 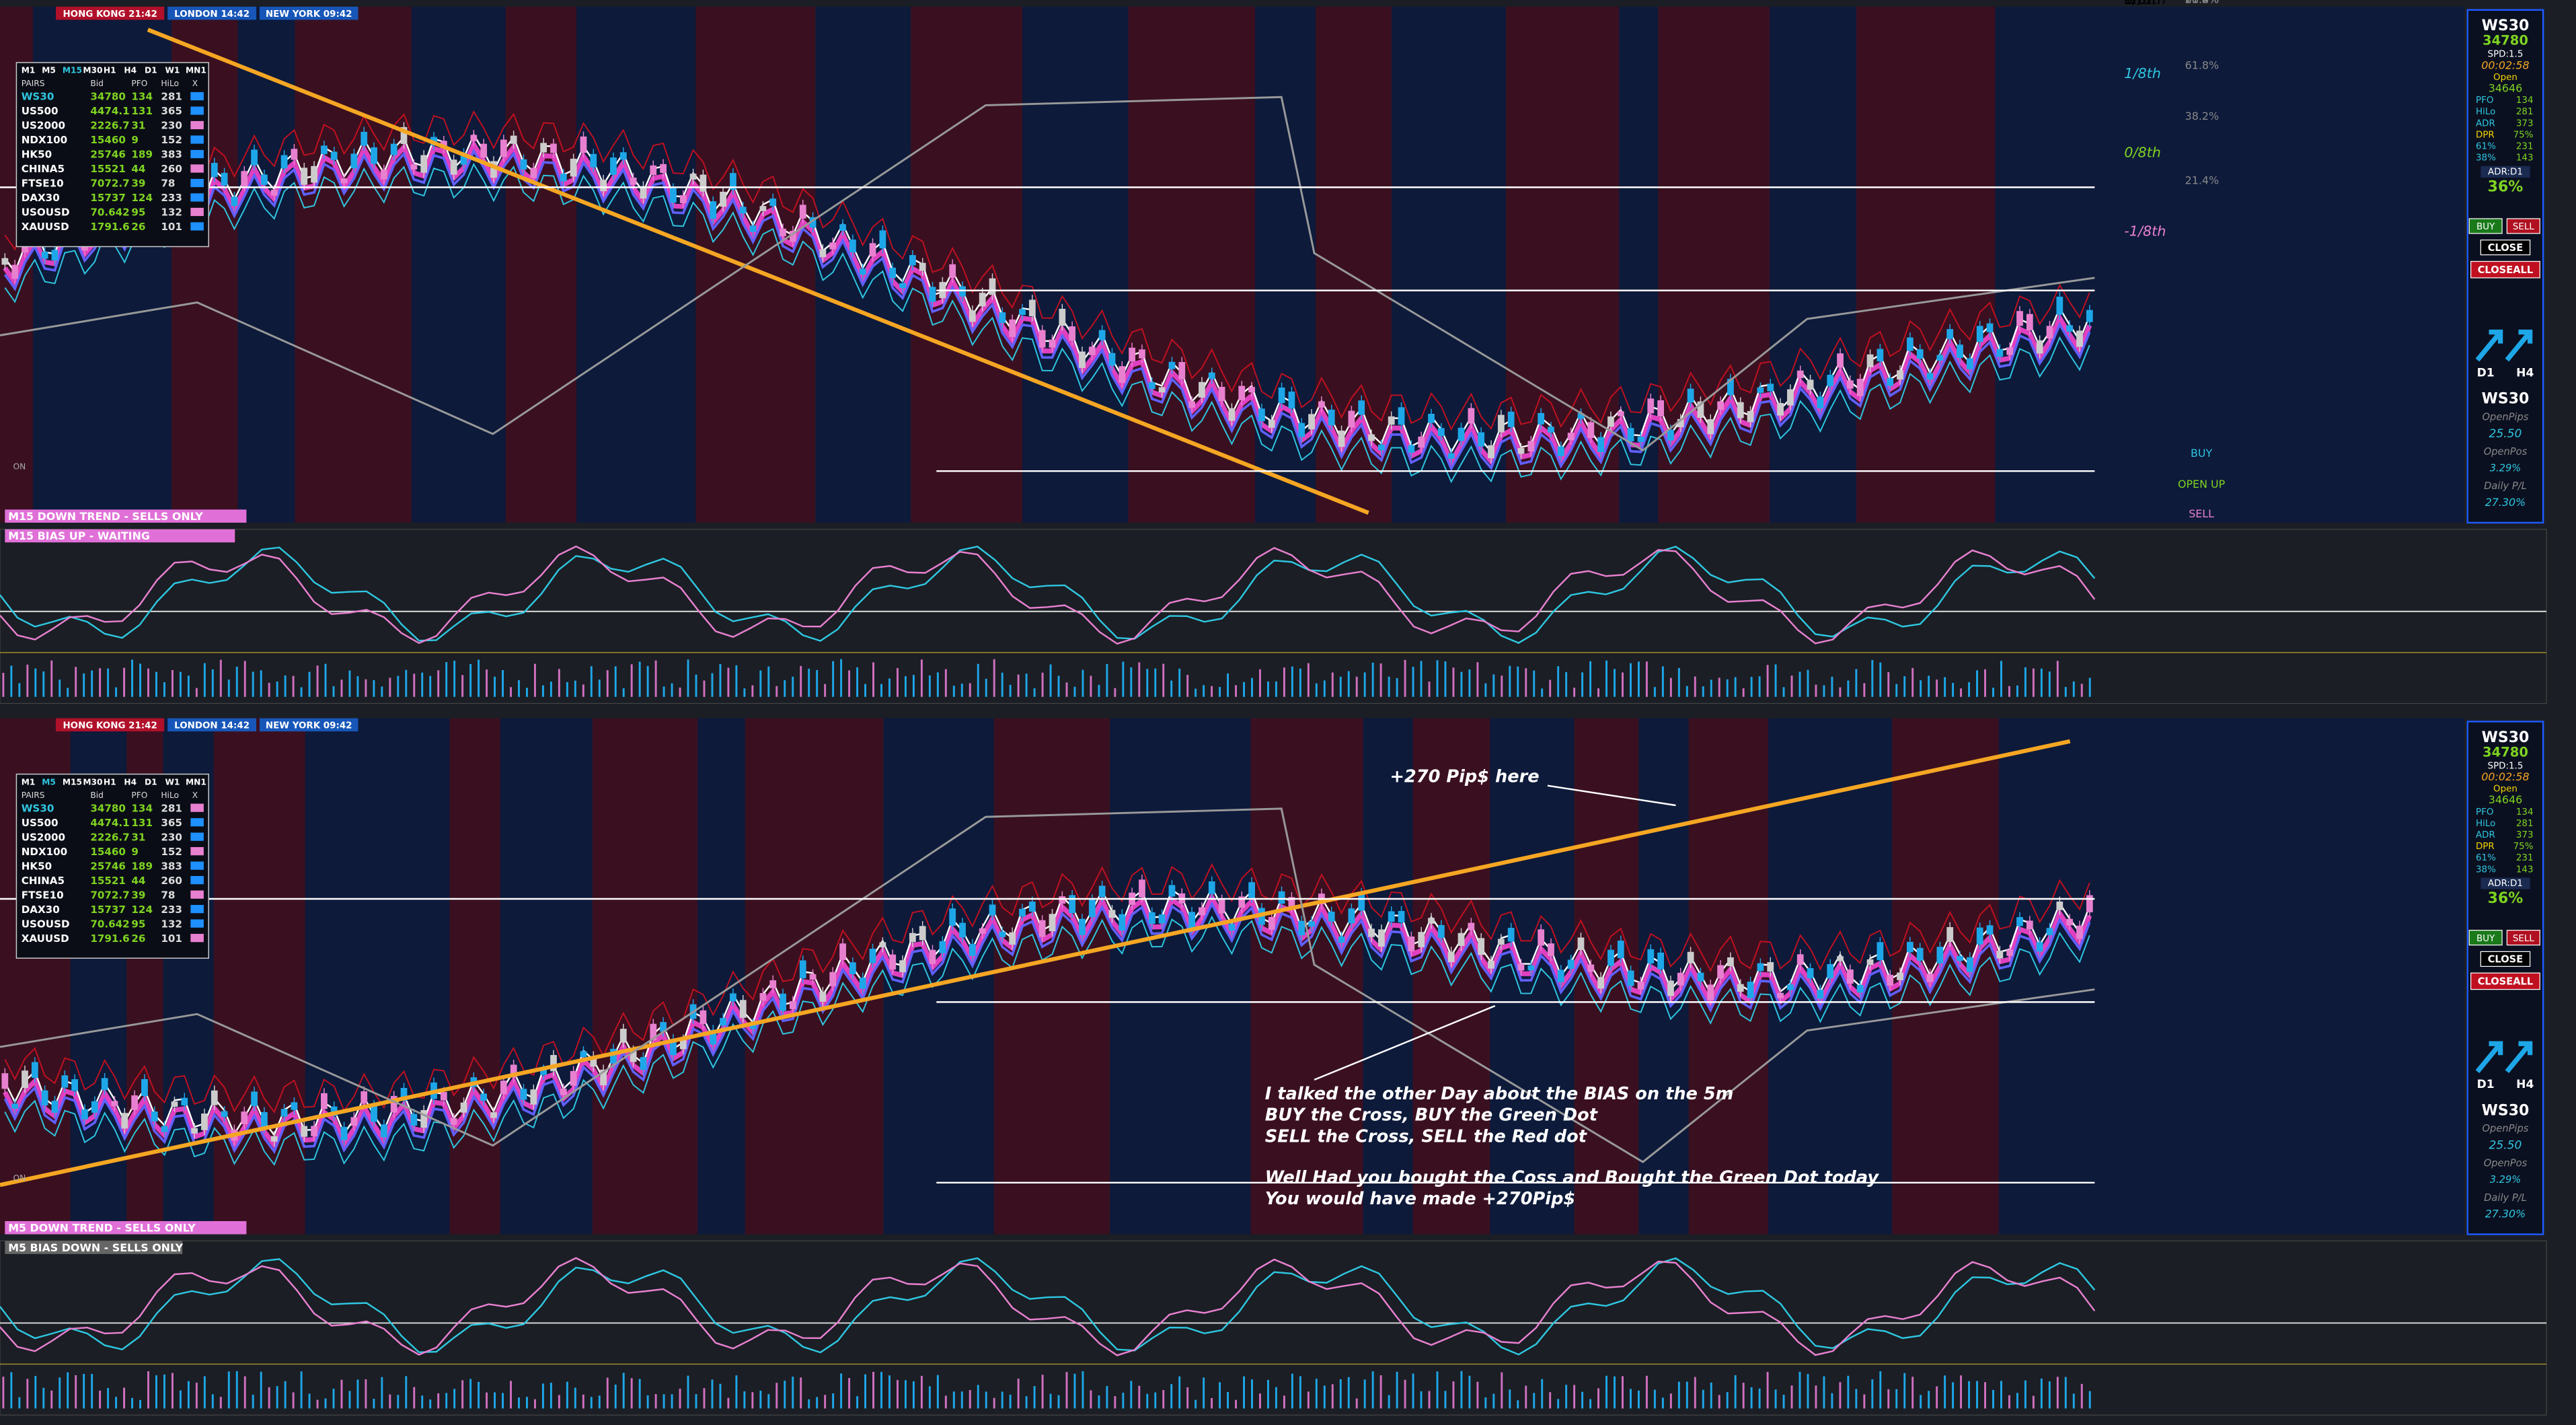 What do you see at coordinates (2505, 65) in the screenshot?
I see `label: 00:02:58` at bounding box center [2505, 65].